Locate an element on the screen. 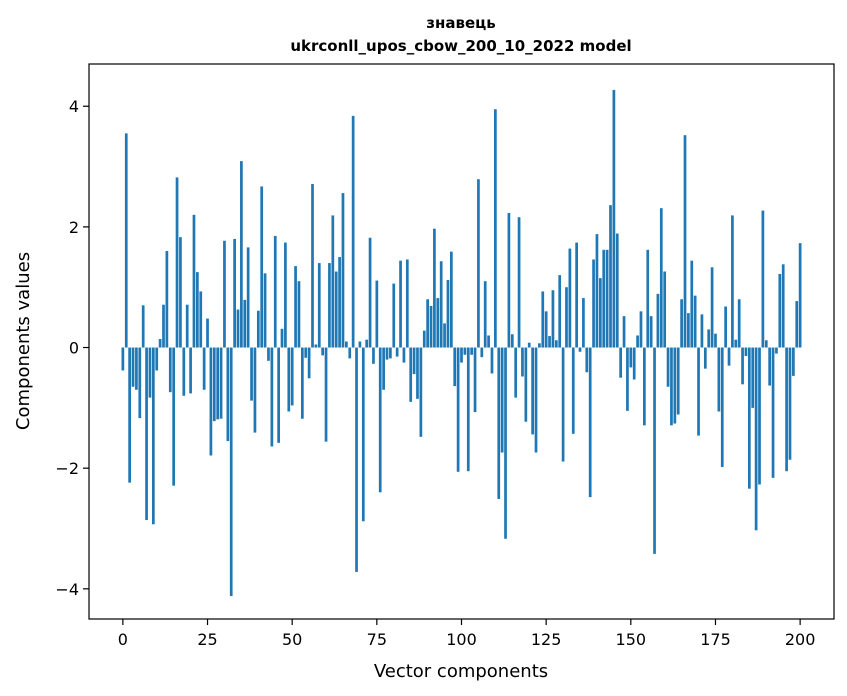  y-tick-label-3: 2 is located at coordinates (74, 227).